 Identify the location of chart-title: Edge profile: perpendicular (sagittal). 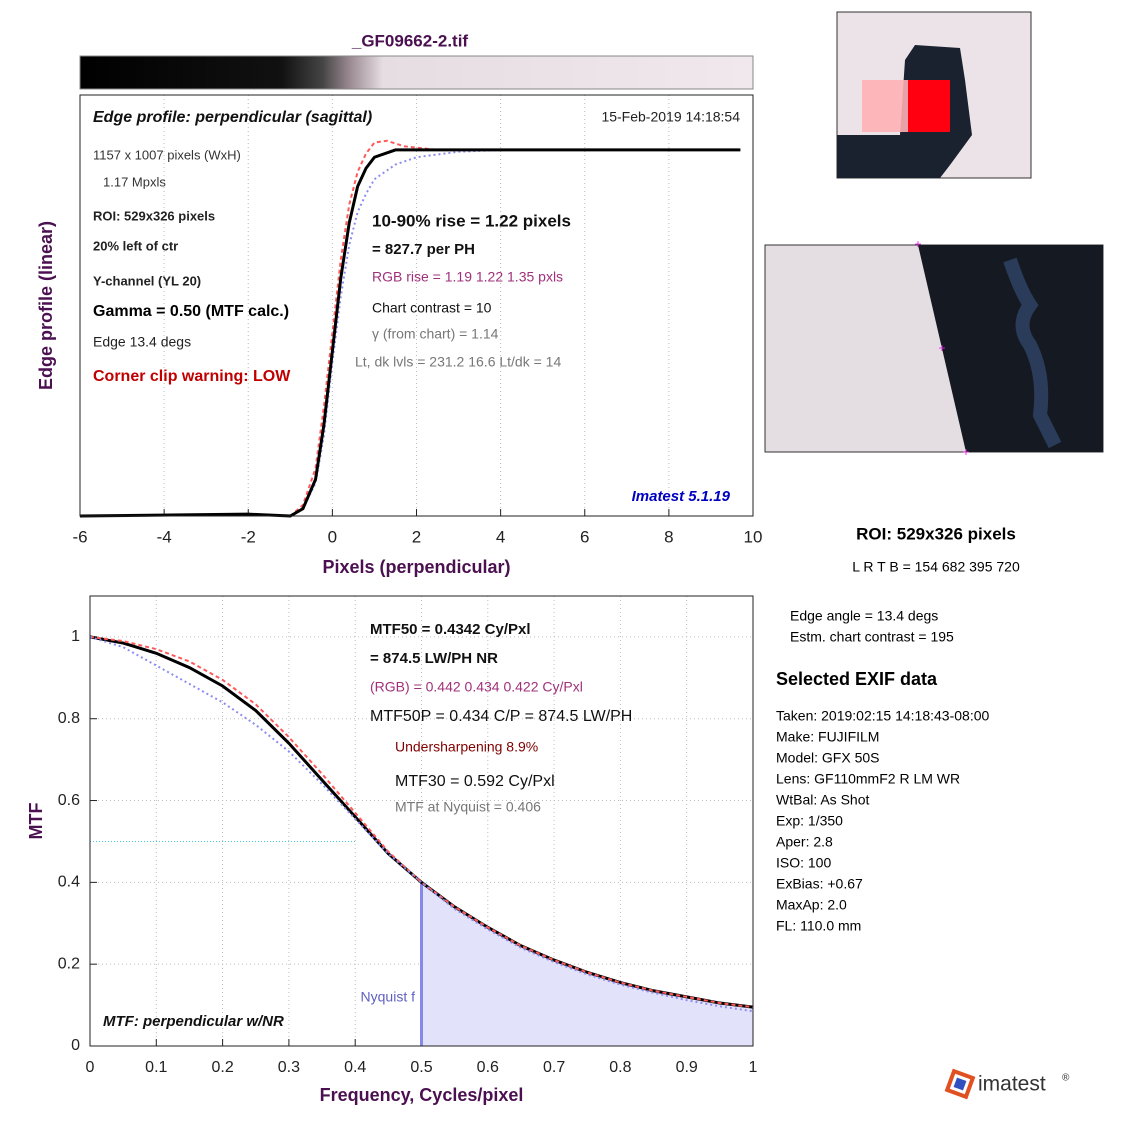
(232, 117).